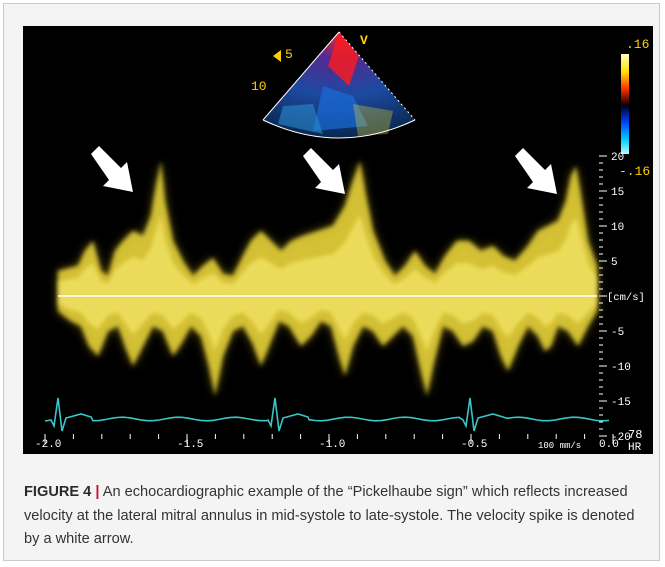  I want to click on velocity-axis-unit: [cm/s], so click(626, 298).